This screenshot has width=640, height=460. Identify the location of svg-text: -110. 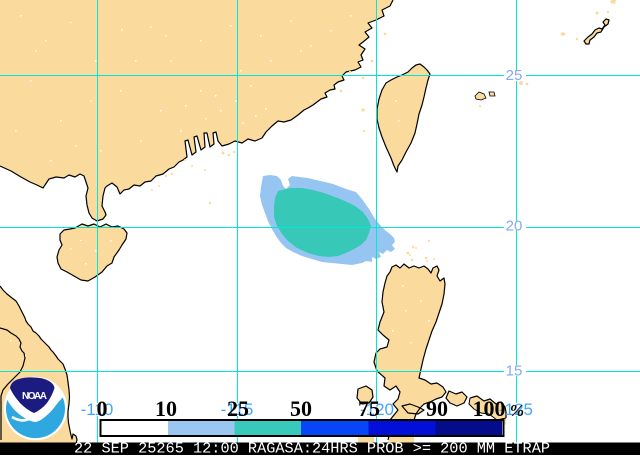
(97, 409).